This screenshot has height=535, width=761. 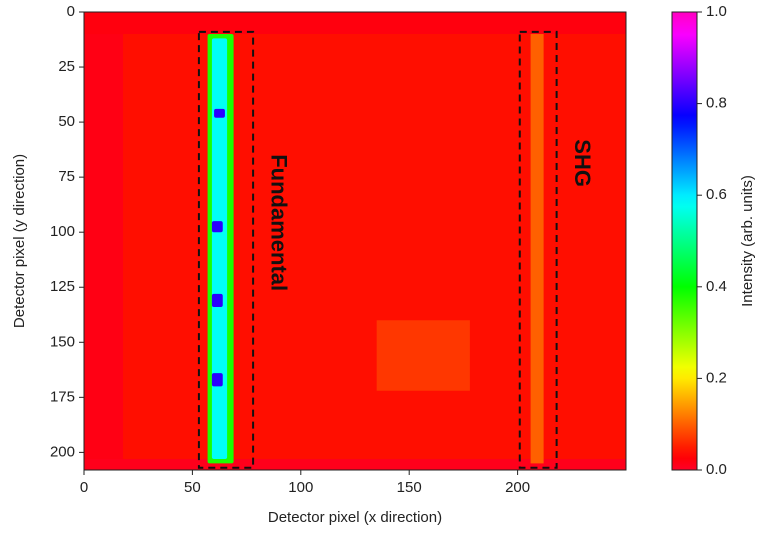 I want to click on y-tick-label: 150, so click(x=62, y=341).